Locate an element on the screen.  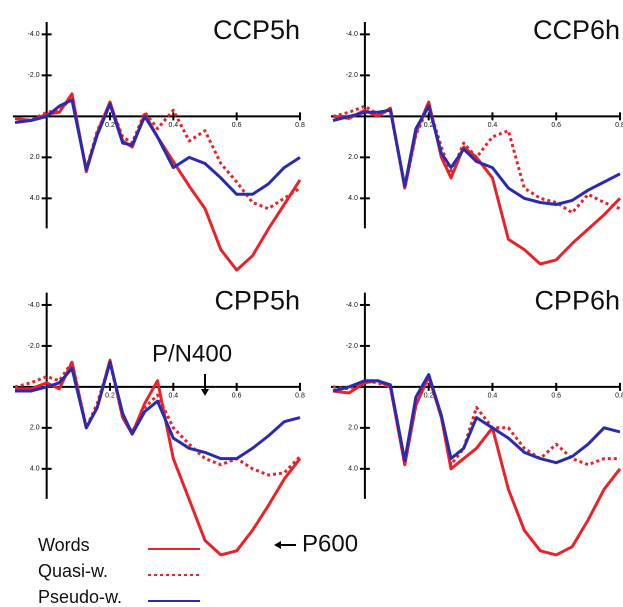
panel-title: CPP5h is located at coordinates (257, 301).